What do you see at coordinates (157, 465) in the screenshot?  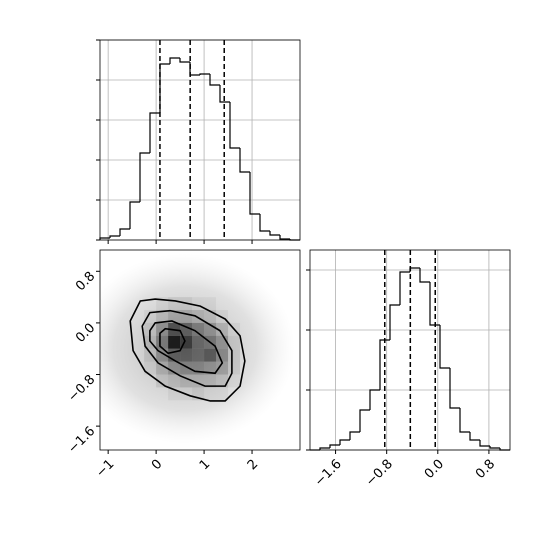 I see `x-tick-label: 0` at bounding box center [157, 465].